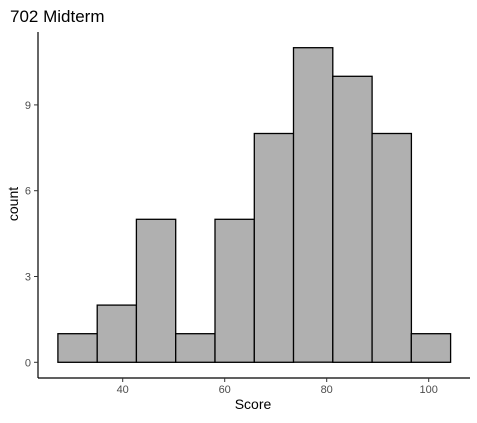 The image size is (477, 423). I want to click on y-tick-label-0: 0, so click(28, 363).